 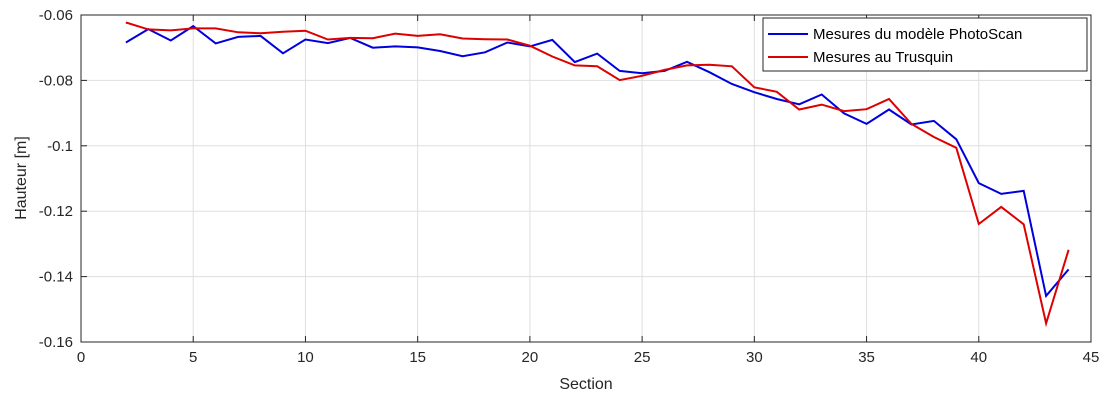 What do you see at coordinates (530, 357) in the screenshot?
I see `x-tick-label: 20` at bounding box center [530, 357].